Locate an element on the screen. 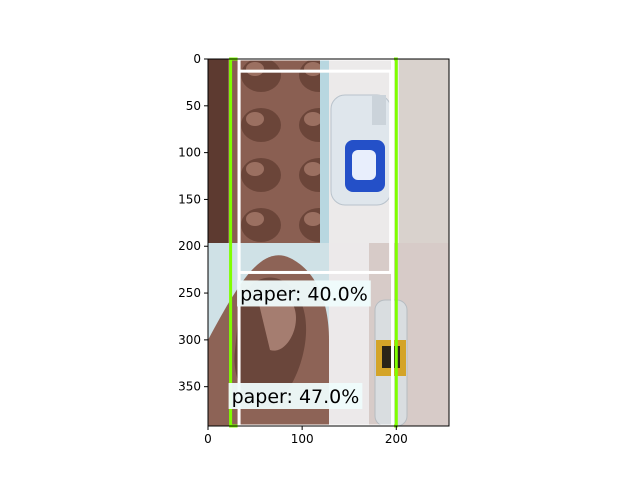 This screenshot has width=640, height=480. y-tick-label: 100 is located at coordinates (189, 153).